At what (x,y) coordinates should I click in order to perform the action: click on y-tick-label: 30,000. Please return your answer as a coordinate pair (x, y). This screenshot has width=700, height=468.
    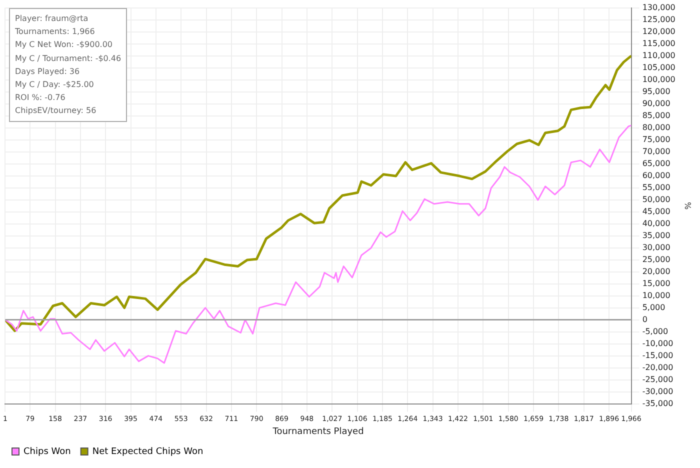
    Looking at the image, I should click on (656, 247).